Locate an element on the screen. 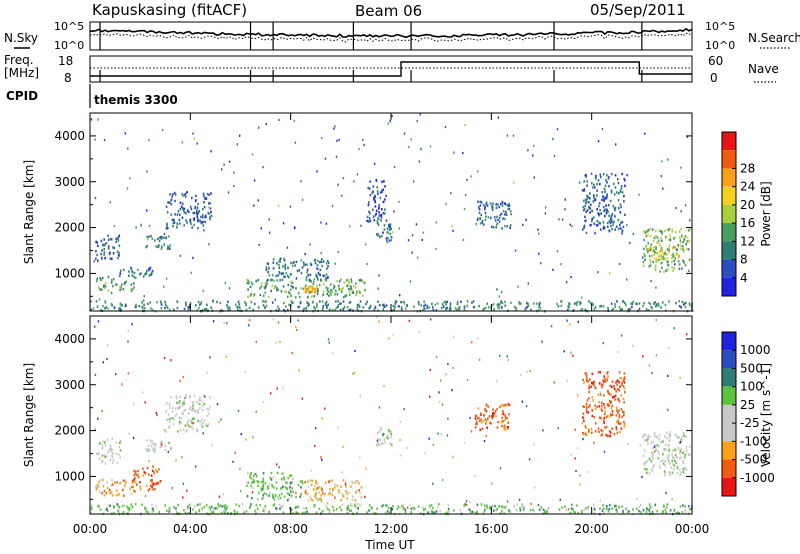  nsky-tick-bottom: 10^0 is located at coordinates (69, 45).